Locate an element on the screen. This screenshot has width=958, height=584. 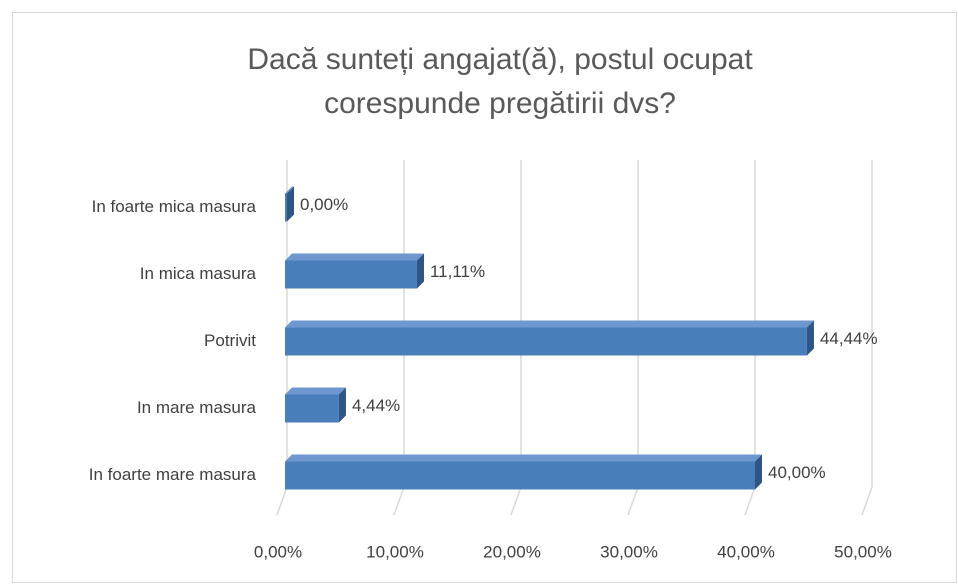
value-label: 11,11% is located at coordinates (457, 271).